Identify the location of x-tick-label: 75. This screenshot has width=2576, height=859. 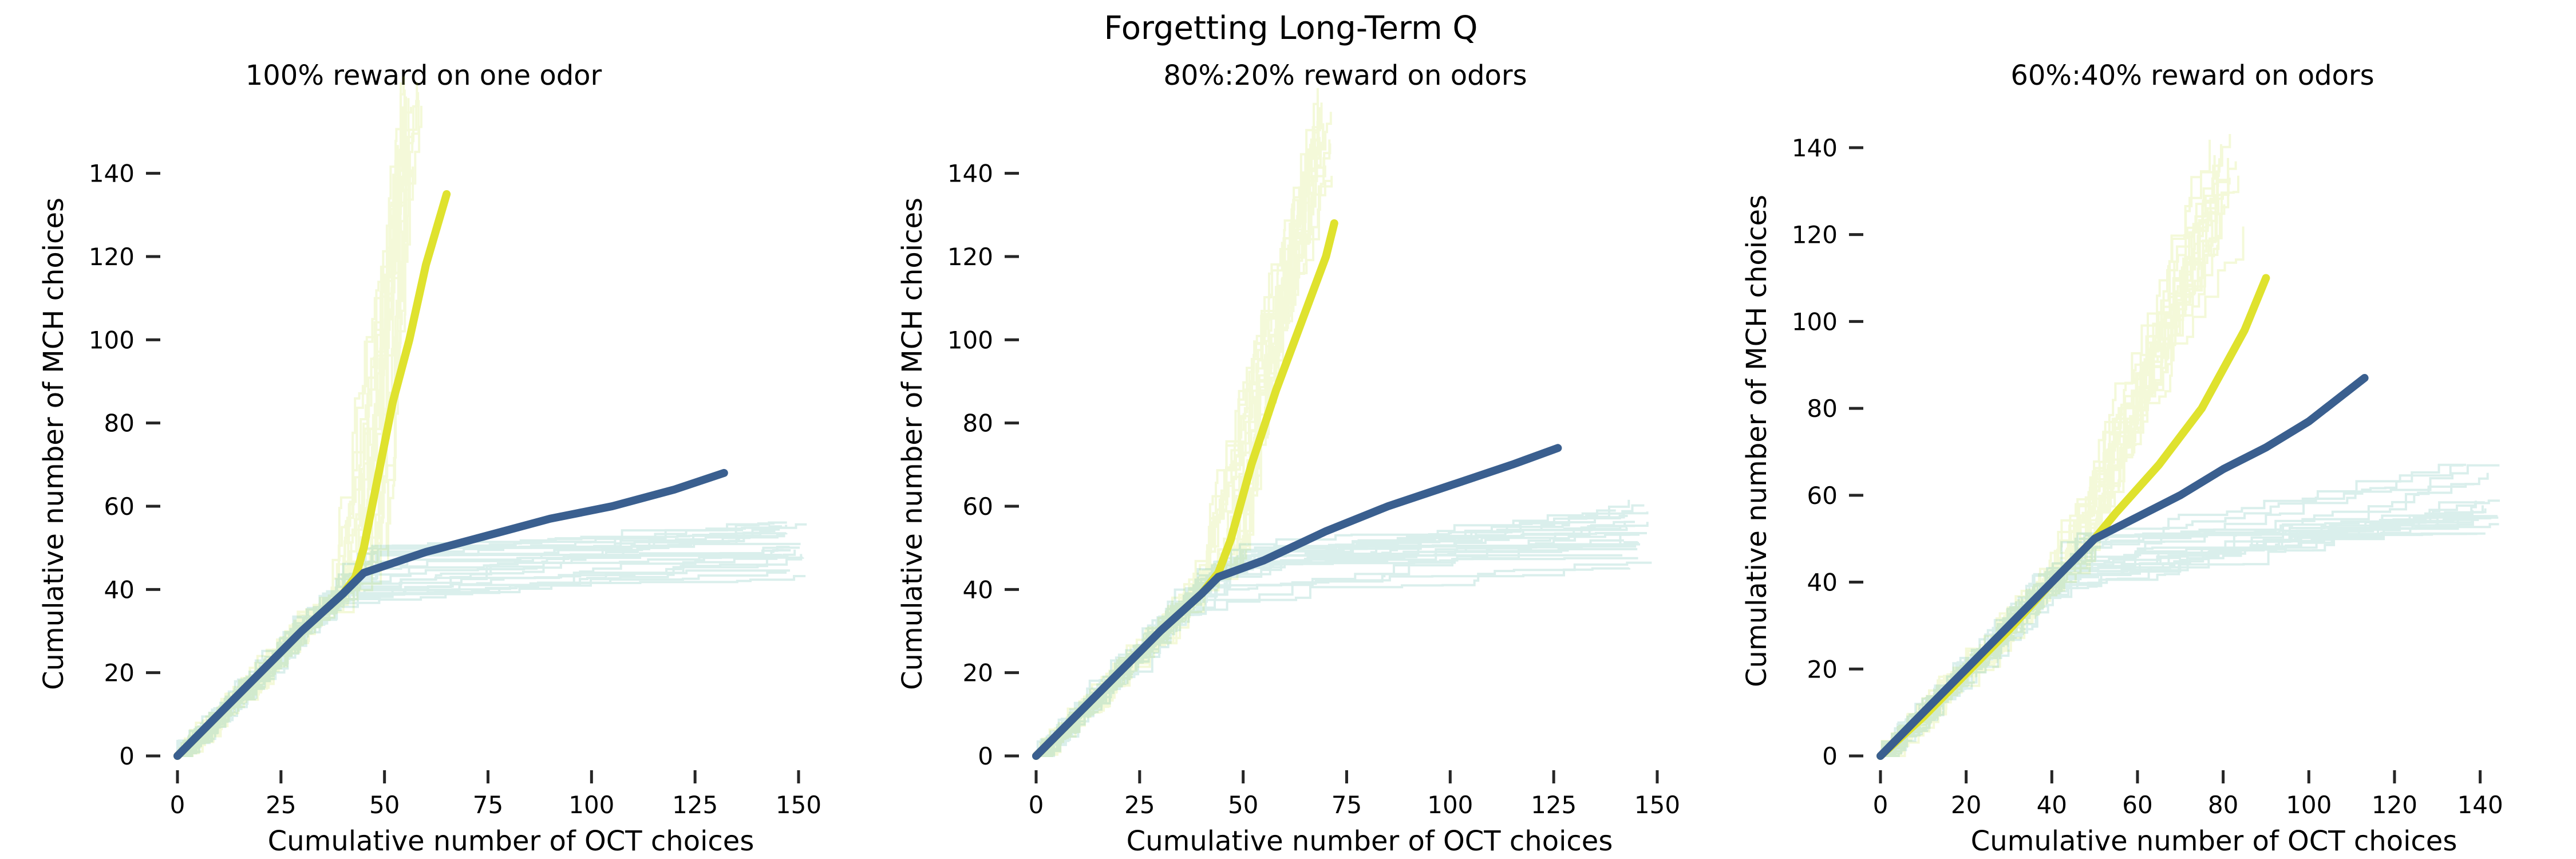
(1347, 805).